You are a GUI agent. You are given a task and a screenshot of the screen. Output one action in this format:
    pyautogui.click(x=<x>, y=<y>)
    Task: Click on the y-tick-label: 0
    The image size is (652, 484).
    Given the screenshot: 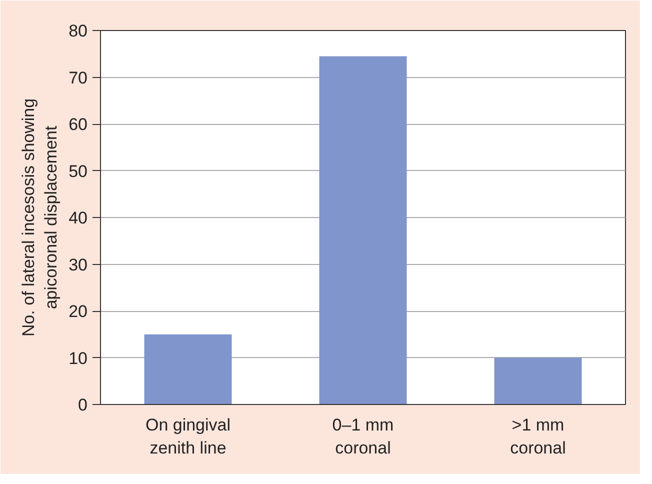 What is the action you would take?
    pyautogui.click(x=83, y=405)
    